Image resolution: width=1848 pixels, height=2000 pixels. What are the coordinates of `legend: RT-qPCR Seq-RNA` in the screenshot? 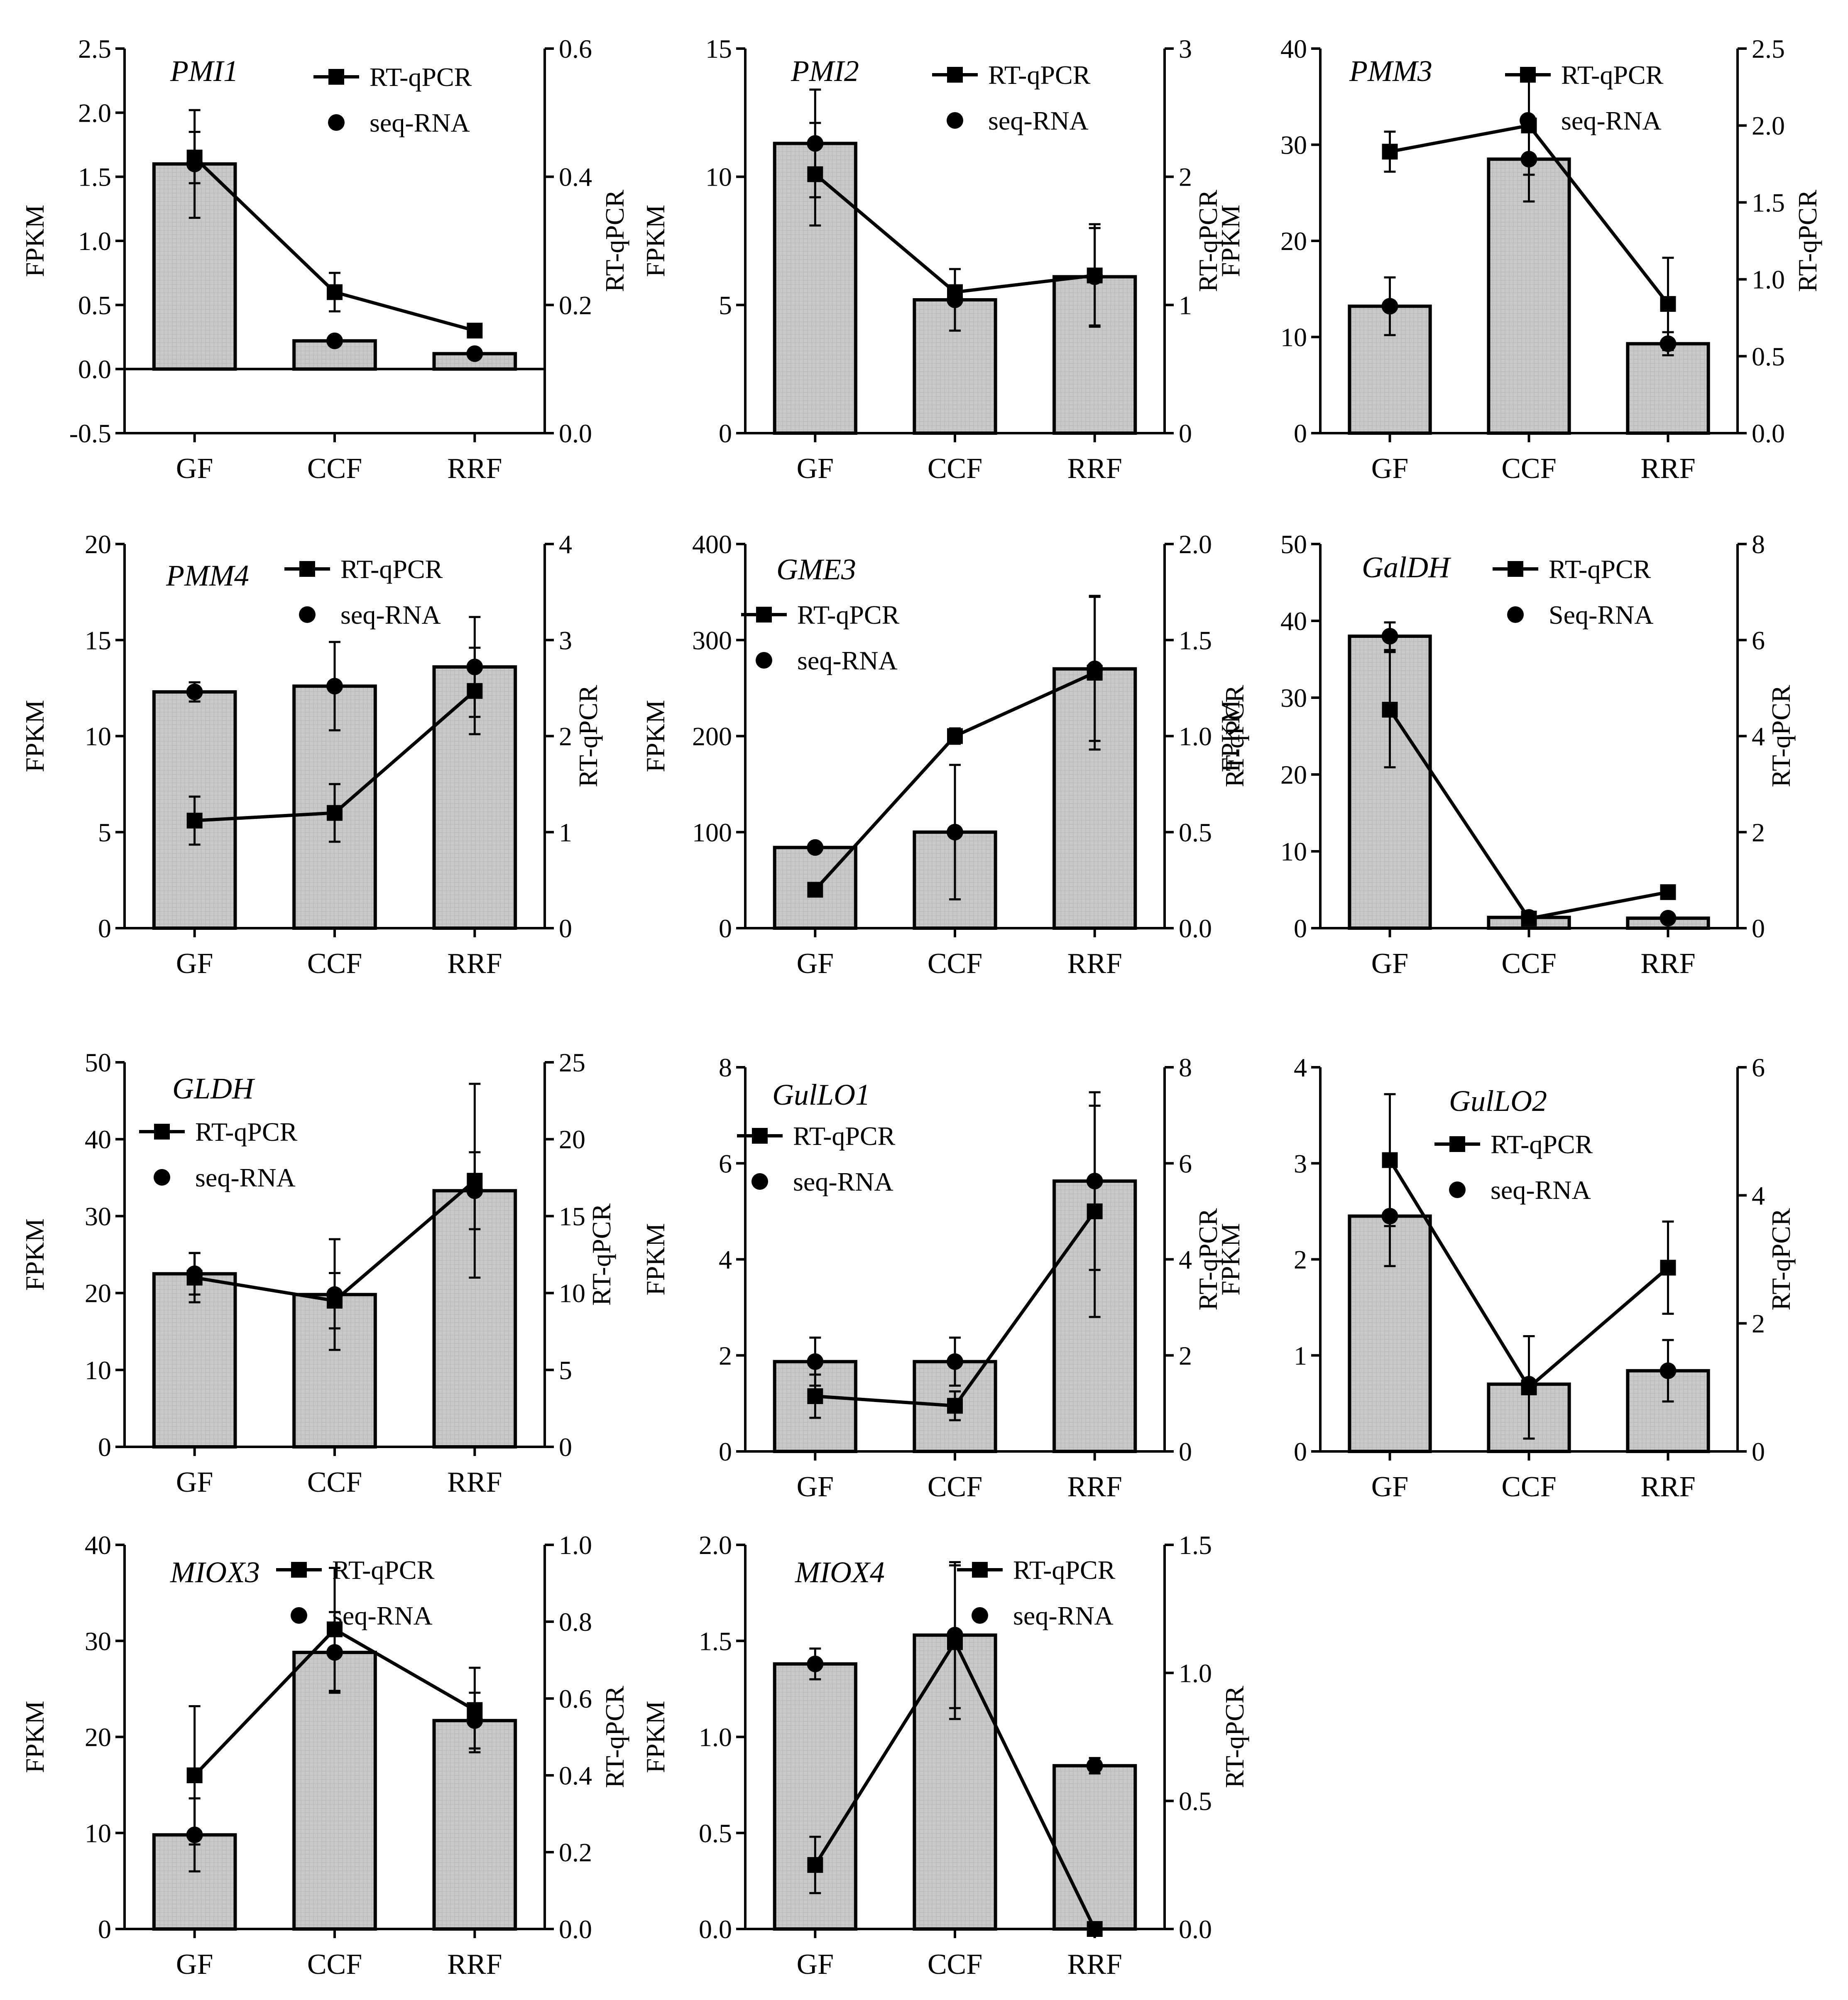 It's located at (1573, 592).